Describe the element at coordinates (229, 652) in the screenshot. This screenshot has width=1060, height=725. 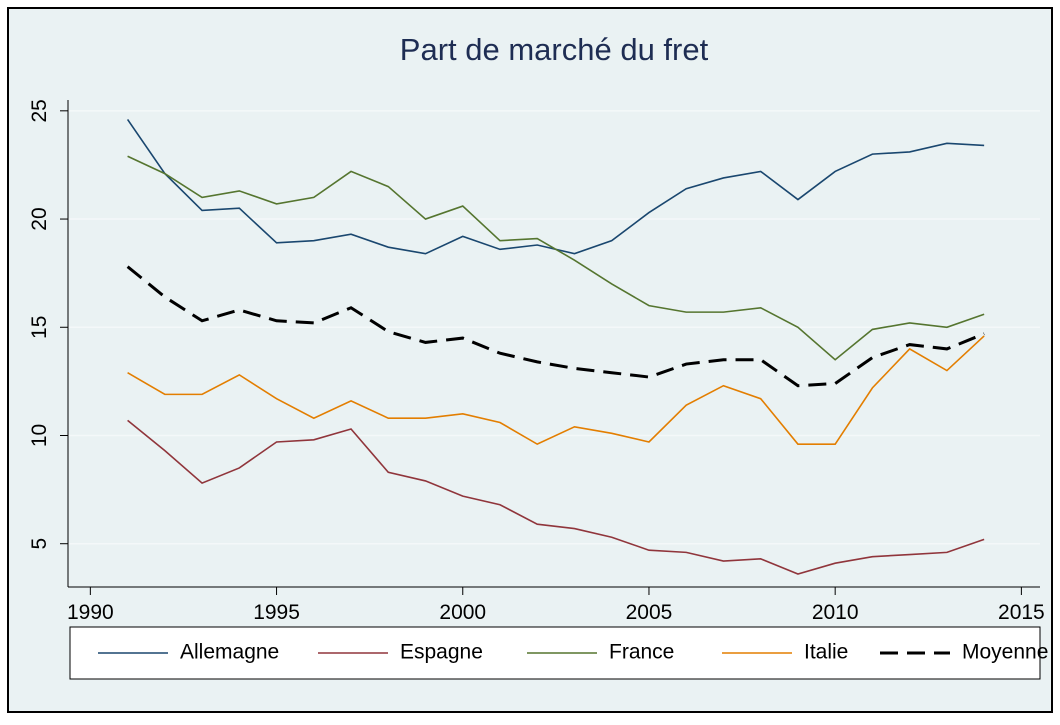
I see `legend-label: Allemagne` at that location.